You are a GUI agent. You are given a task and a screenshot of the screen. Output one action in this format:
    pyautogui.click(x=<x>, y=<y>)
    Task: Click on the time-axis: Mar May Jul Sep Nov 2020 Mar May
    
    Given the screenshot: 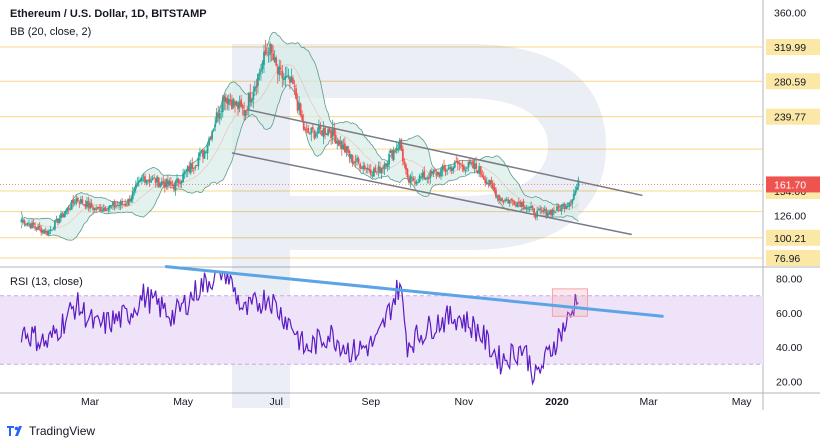 What is the action you would take?
    pyautogui.click(x=416, y=402)
    